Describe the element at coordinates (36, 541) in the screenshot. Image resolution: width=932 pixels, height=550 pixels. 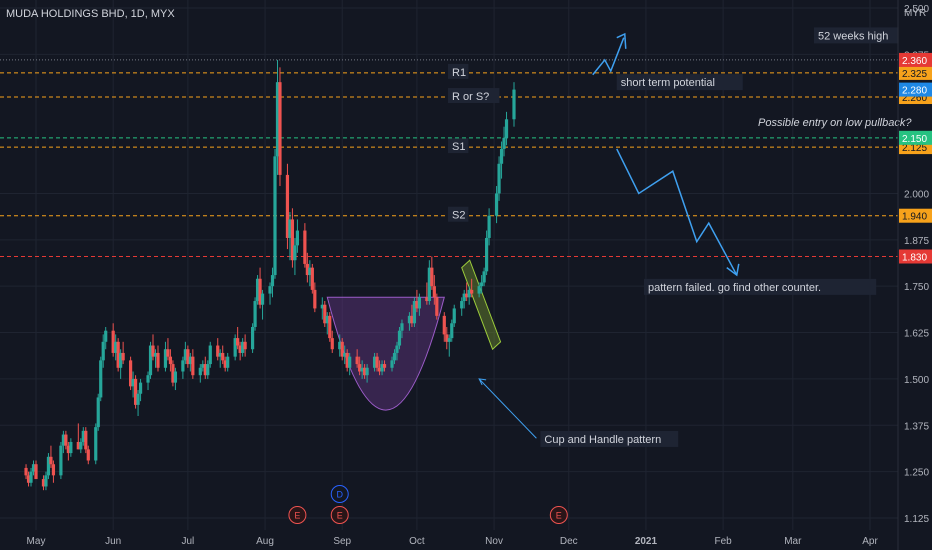
I see `x-tick-label: May` at that location.